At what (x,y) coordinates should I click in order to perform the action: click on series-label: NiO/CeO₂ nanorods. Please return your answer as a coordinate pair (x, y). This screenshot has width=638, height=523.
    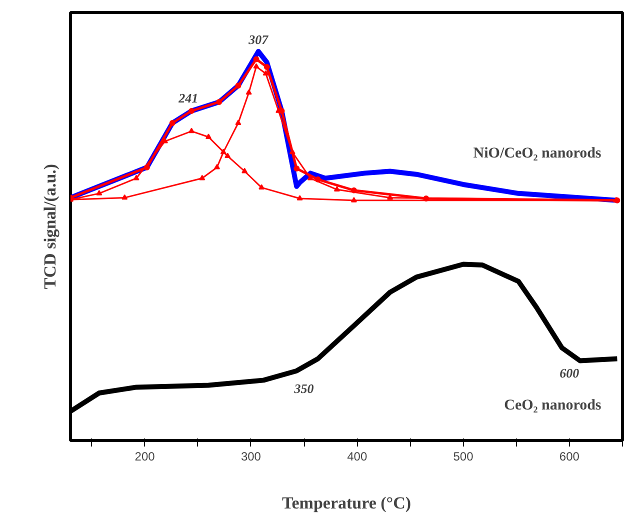
    Looking at the image, I should click on (537, 154).